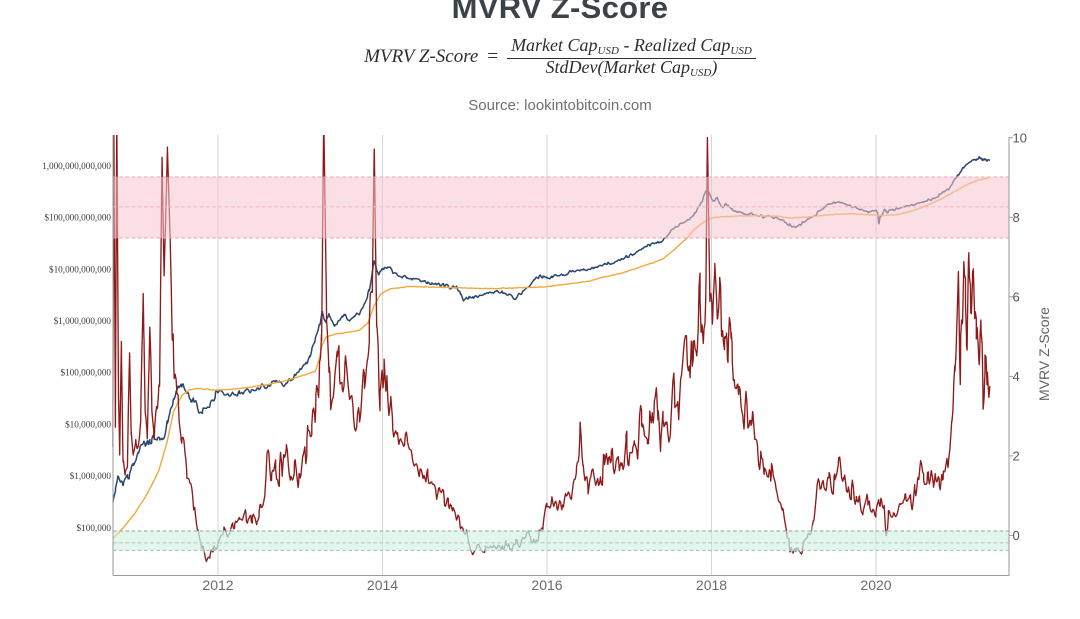 This screenshot has width=1080, height=619. I want to click on svg-text: 0, so click(1016, 535).